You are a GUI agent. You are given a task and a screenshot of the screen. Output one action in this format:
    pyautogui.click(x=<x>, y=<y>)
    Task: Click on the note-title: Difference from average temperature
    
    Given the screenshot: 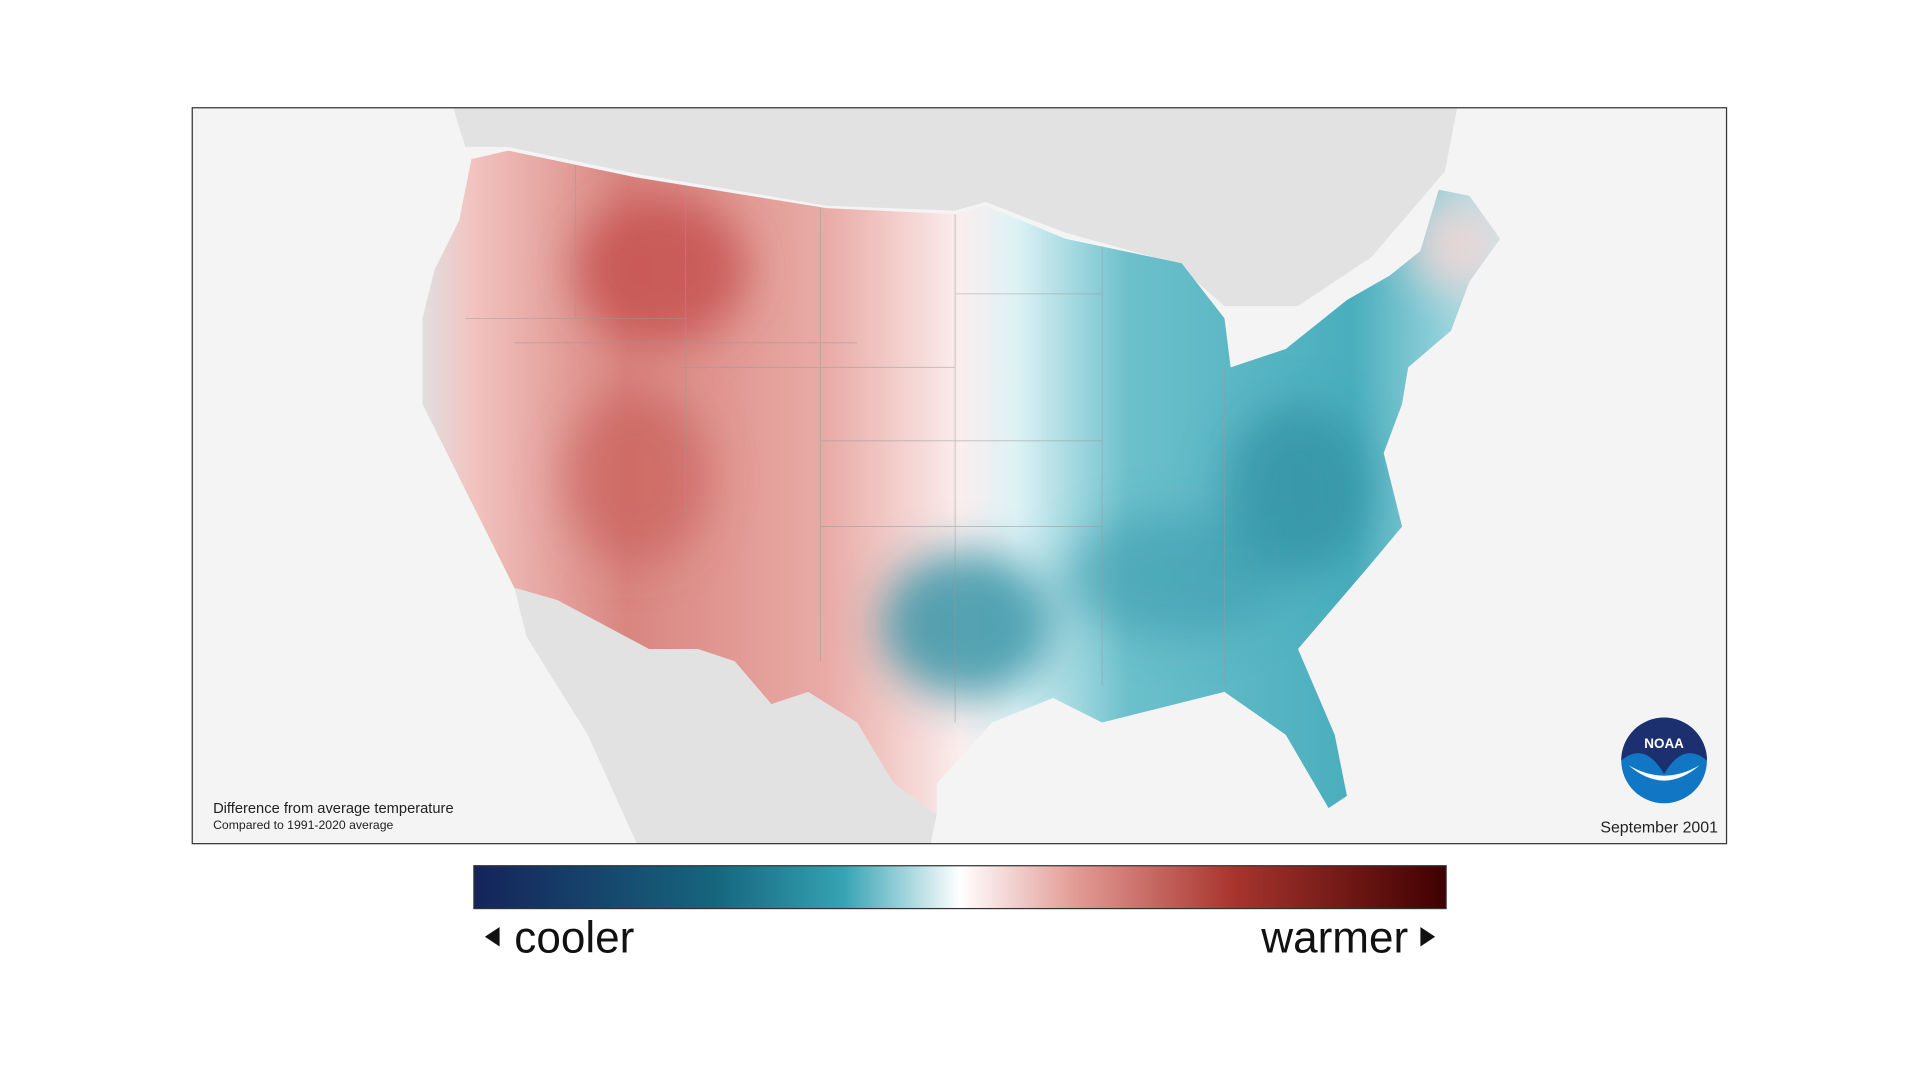 What is the action you would take?
    pyautogui.click(x=333, y=809)
    